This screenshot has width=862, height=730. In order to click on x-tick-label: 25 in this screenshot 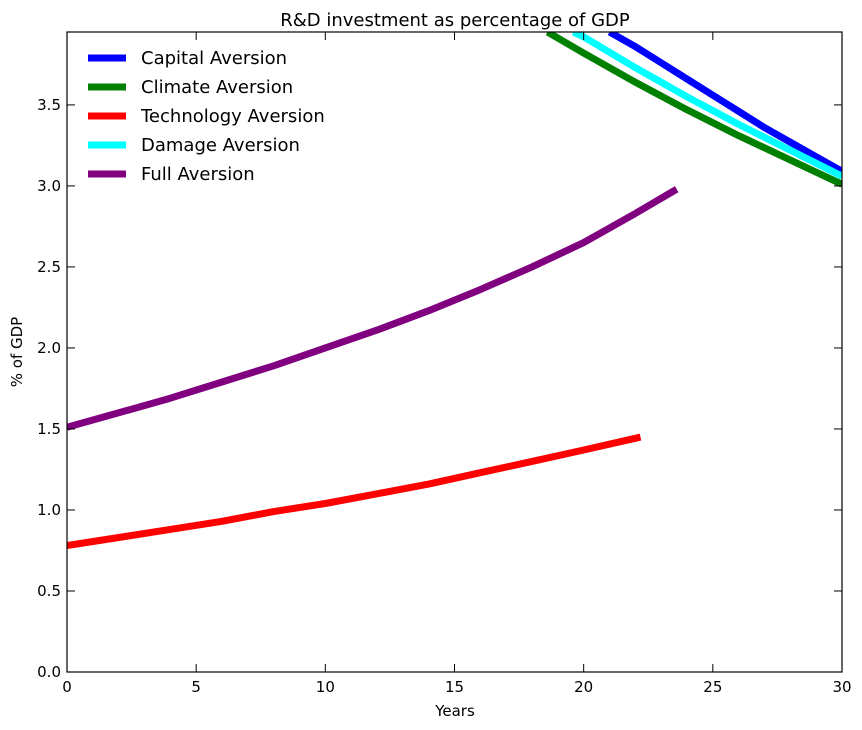, I will do `click(712, 687)`.